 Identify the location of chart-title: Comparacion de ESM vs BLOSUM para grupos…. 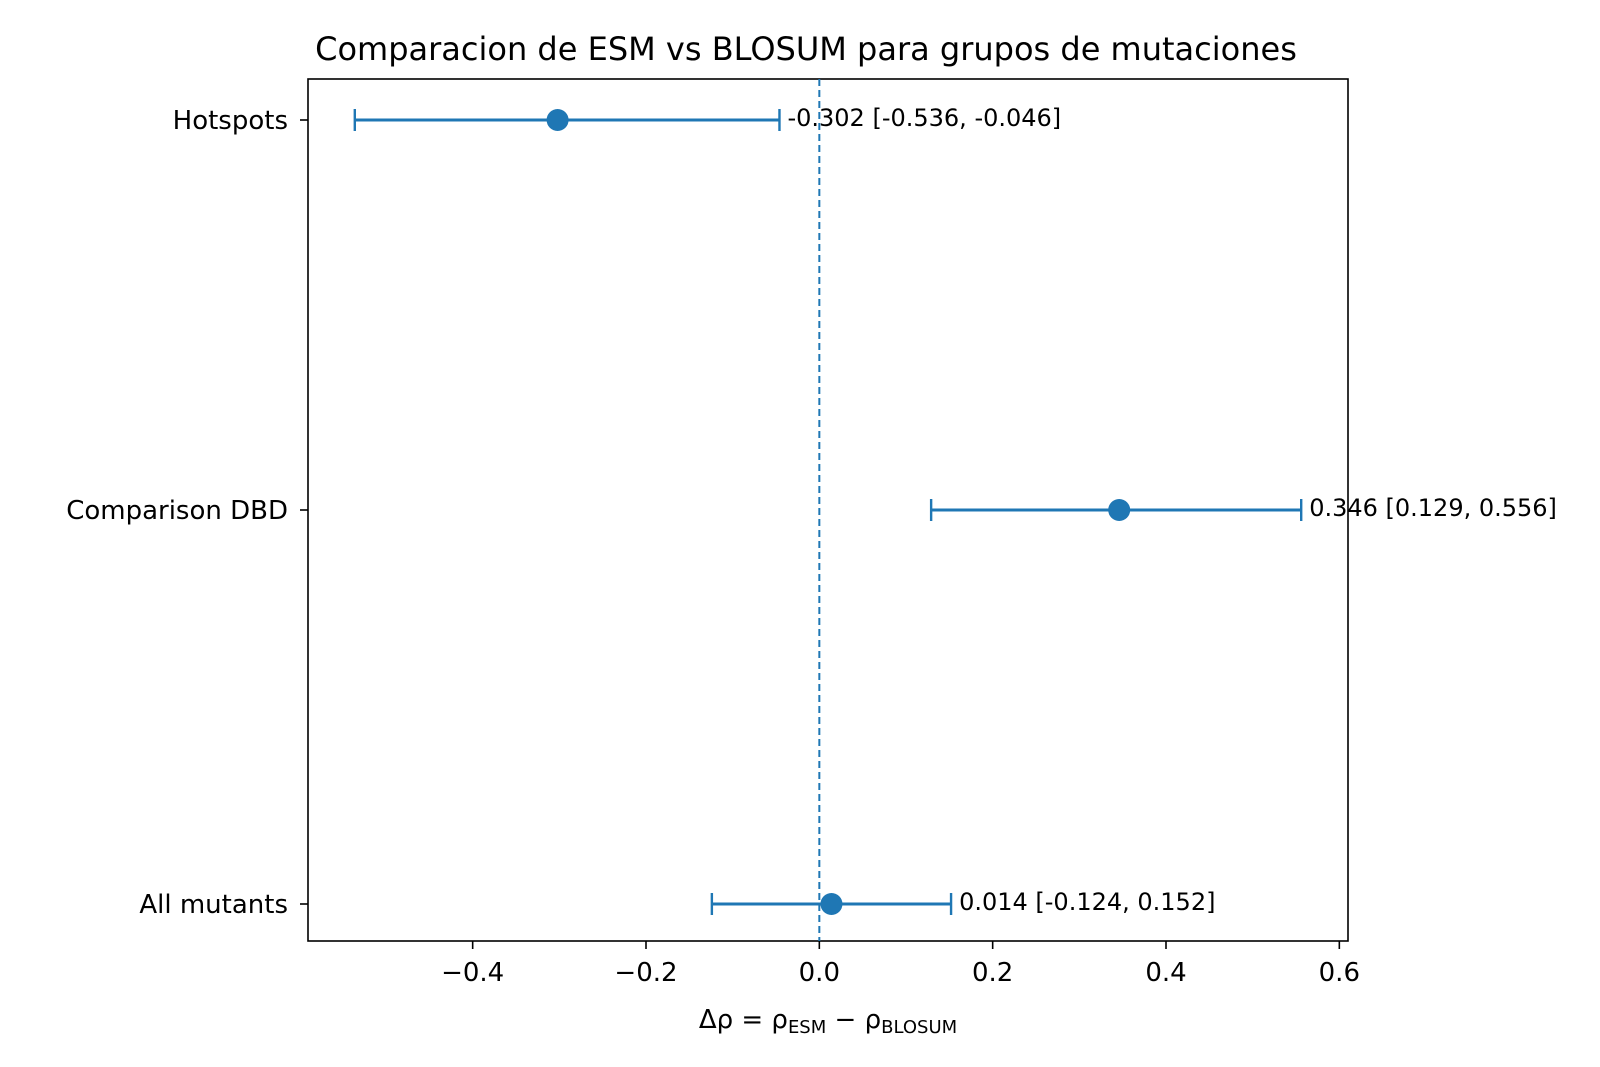
(806, 49).